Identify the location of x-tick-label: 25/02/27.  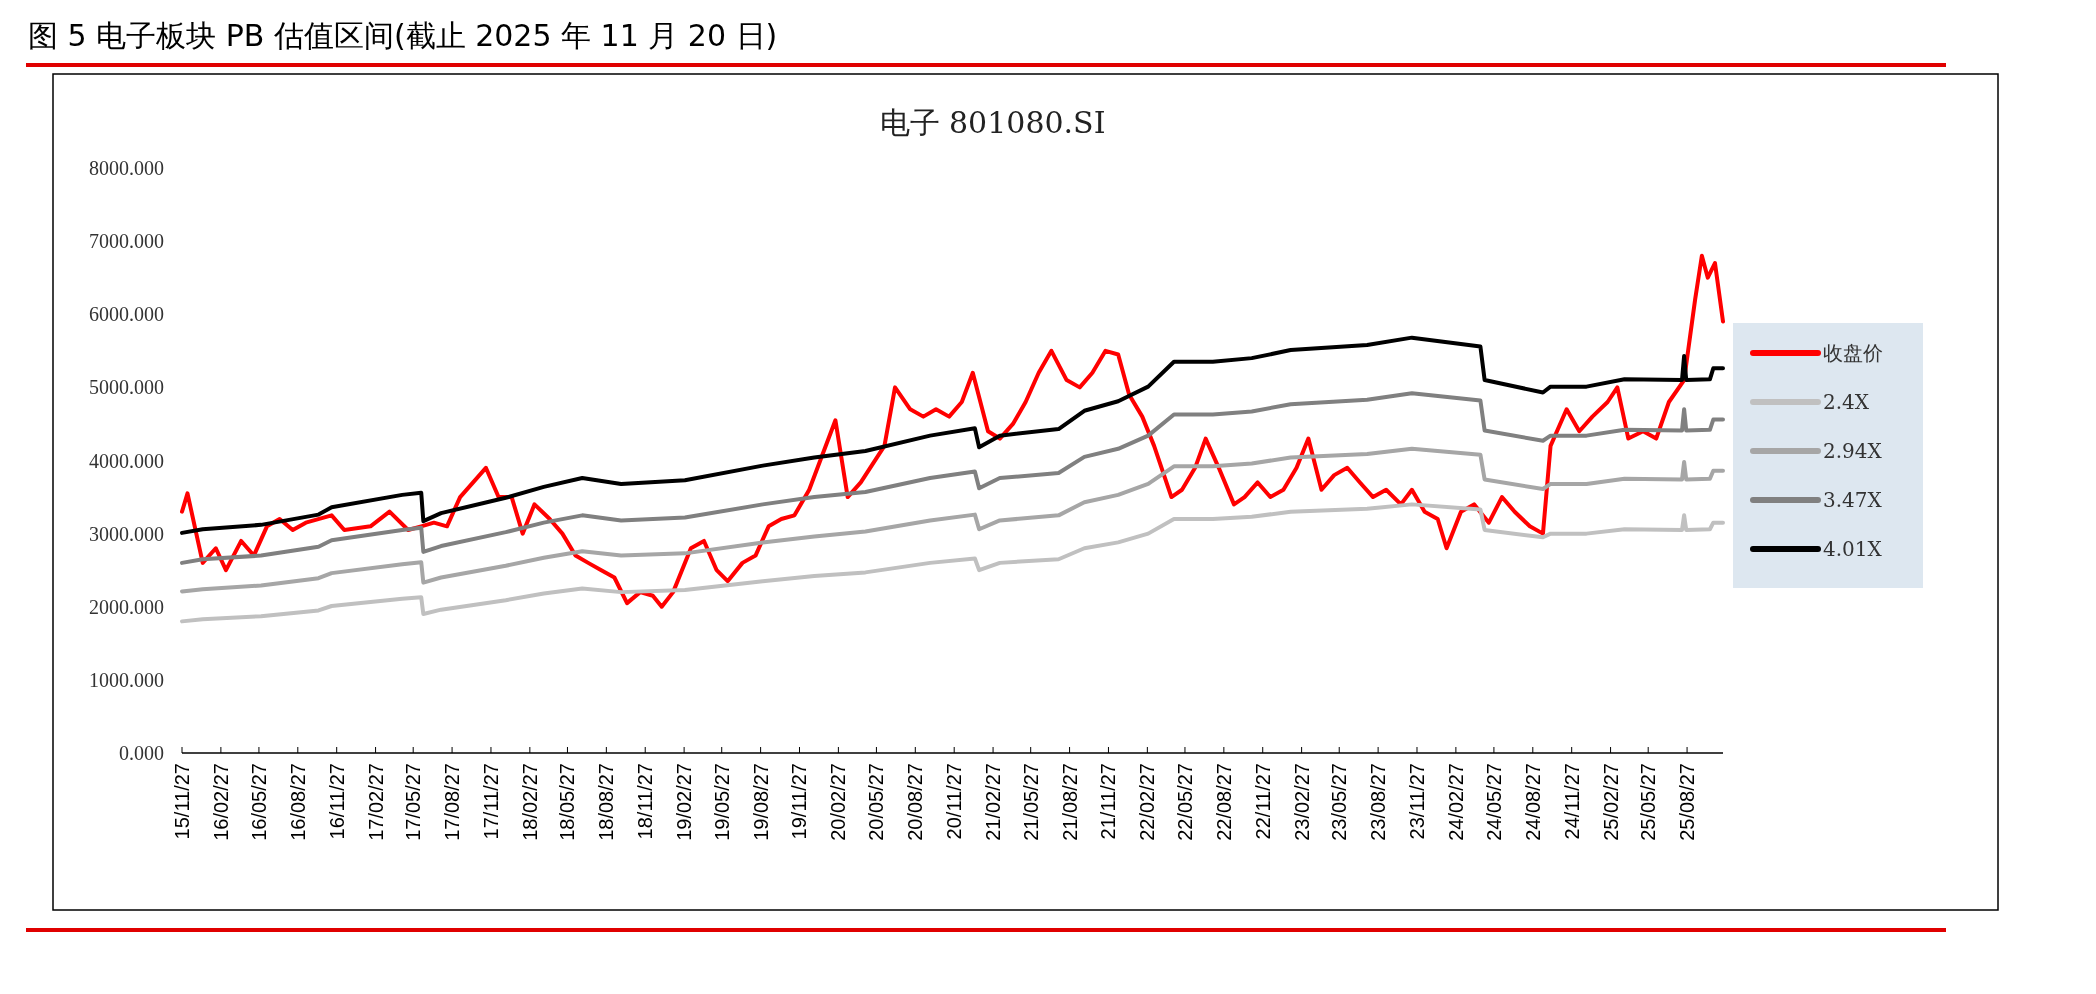
(1610, 802).